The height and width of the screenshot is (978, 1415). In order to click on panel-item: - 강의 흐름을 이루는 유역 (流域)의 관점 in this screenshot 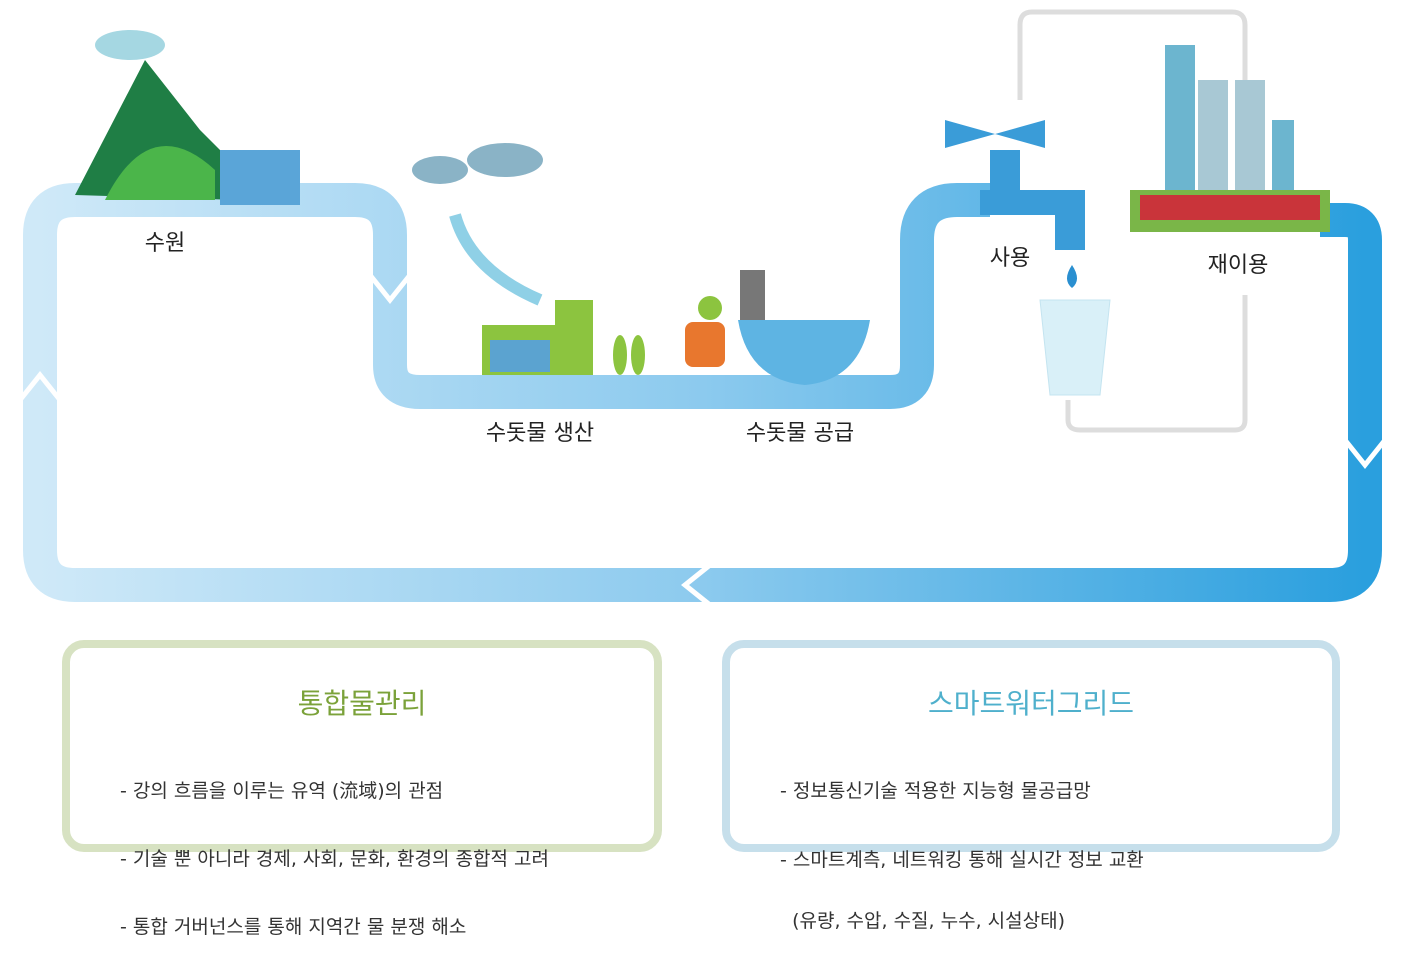, I will do `click(282, 791)`.